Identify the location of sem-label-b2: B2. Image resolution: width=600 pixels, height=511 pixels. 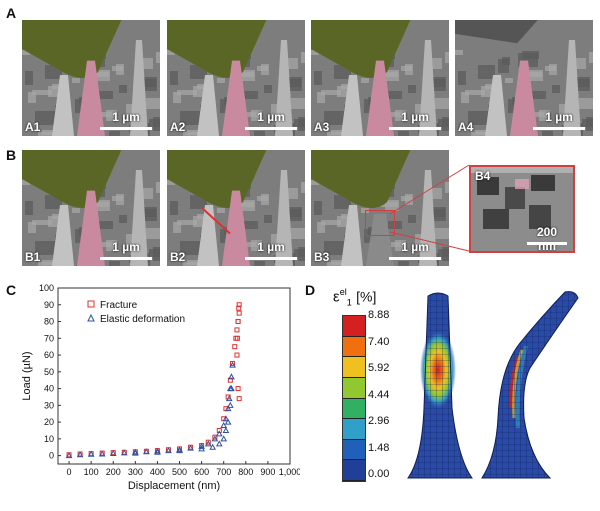
(178, 257).